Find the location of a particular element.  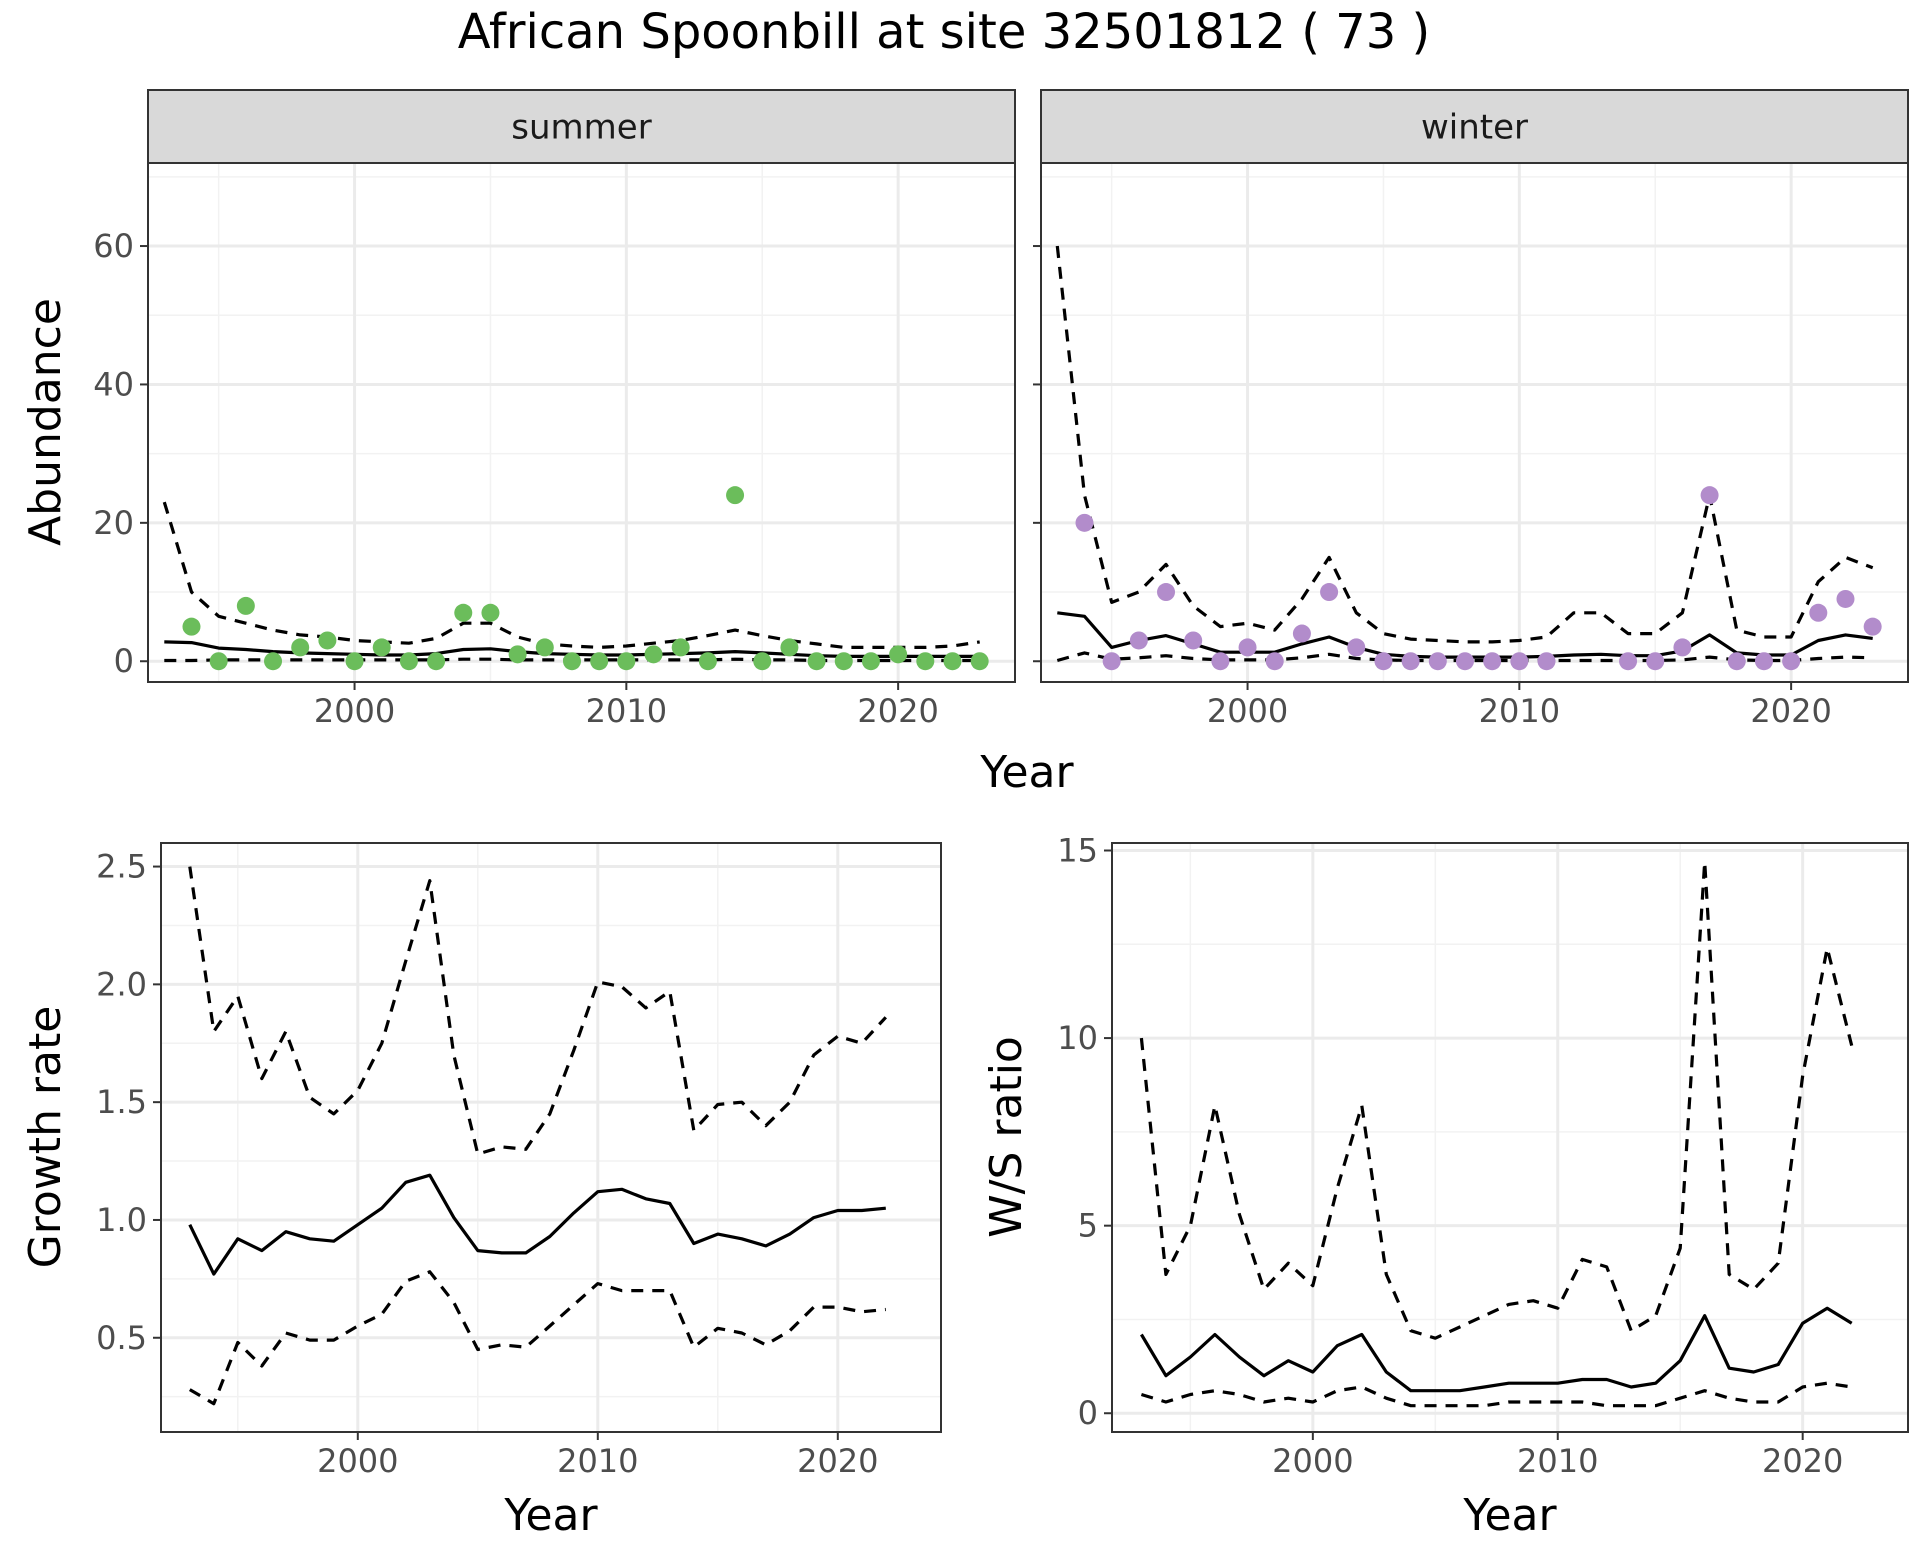

y-tick-label: 0 is located at coordinates (124, 661).